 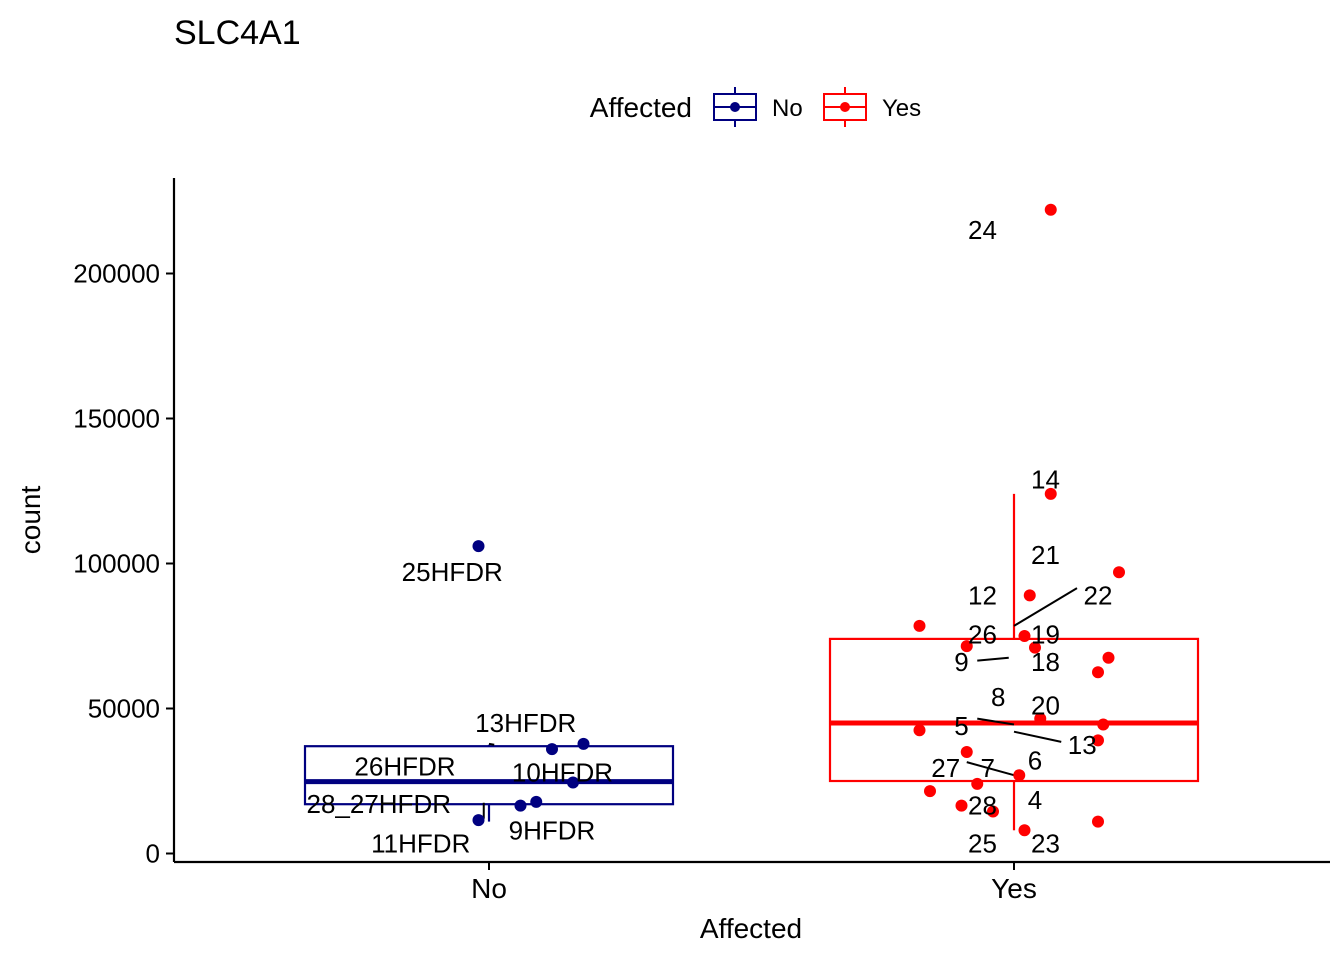 I want to click on point-label: 21, so click(x=1045, y=555).